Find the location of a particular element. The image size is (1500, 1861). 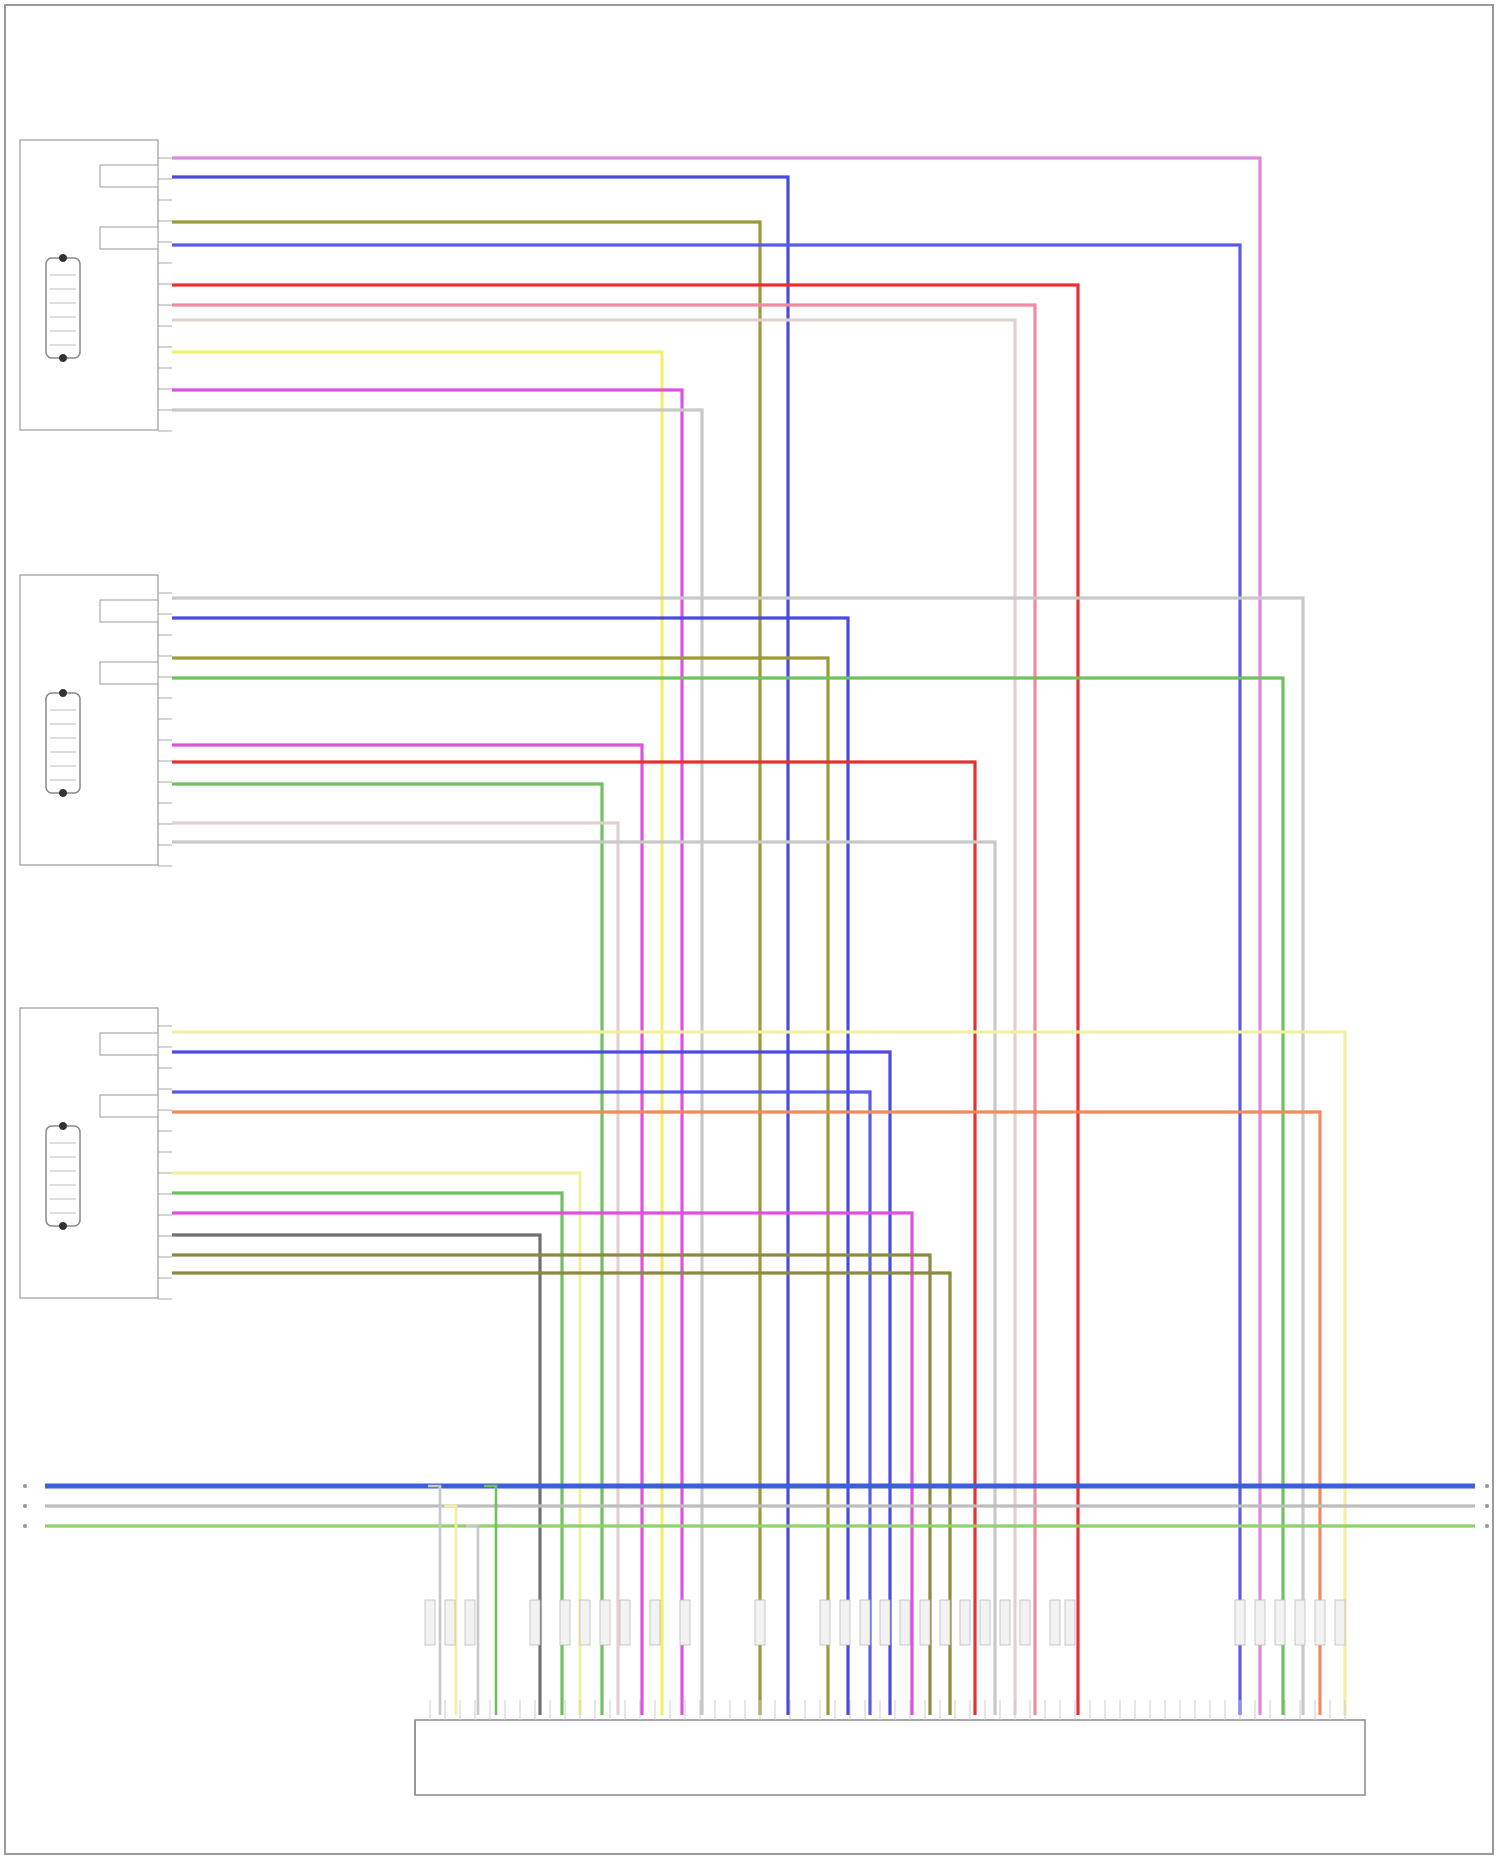

bus-layer is located at coordinates (756, 1599).